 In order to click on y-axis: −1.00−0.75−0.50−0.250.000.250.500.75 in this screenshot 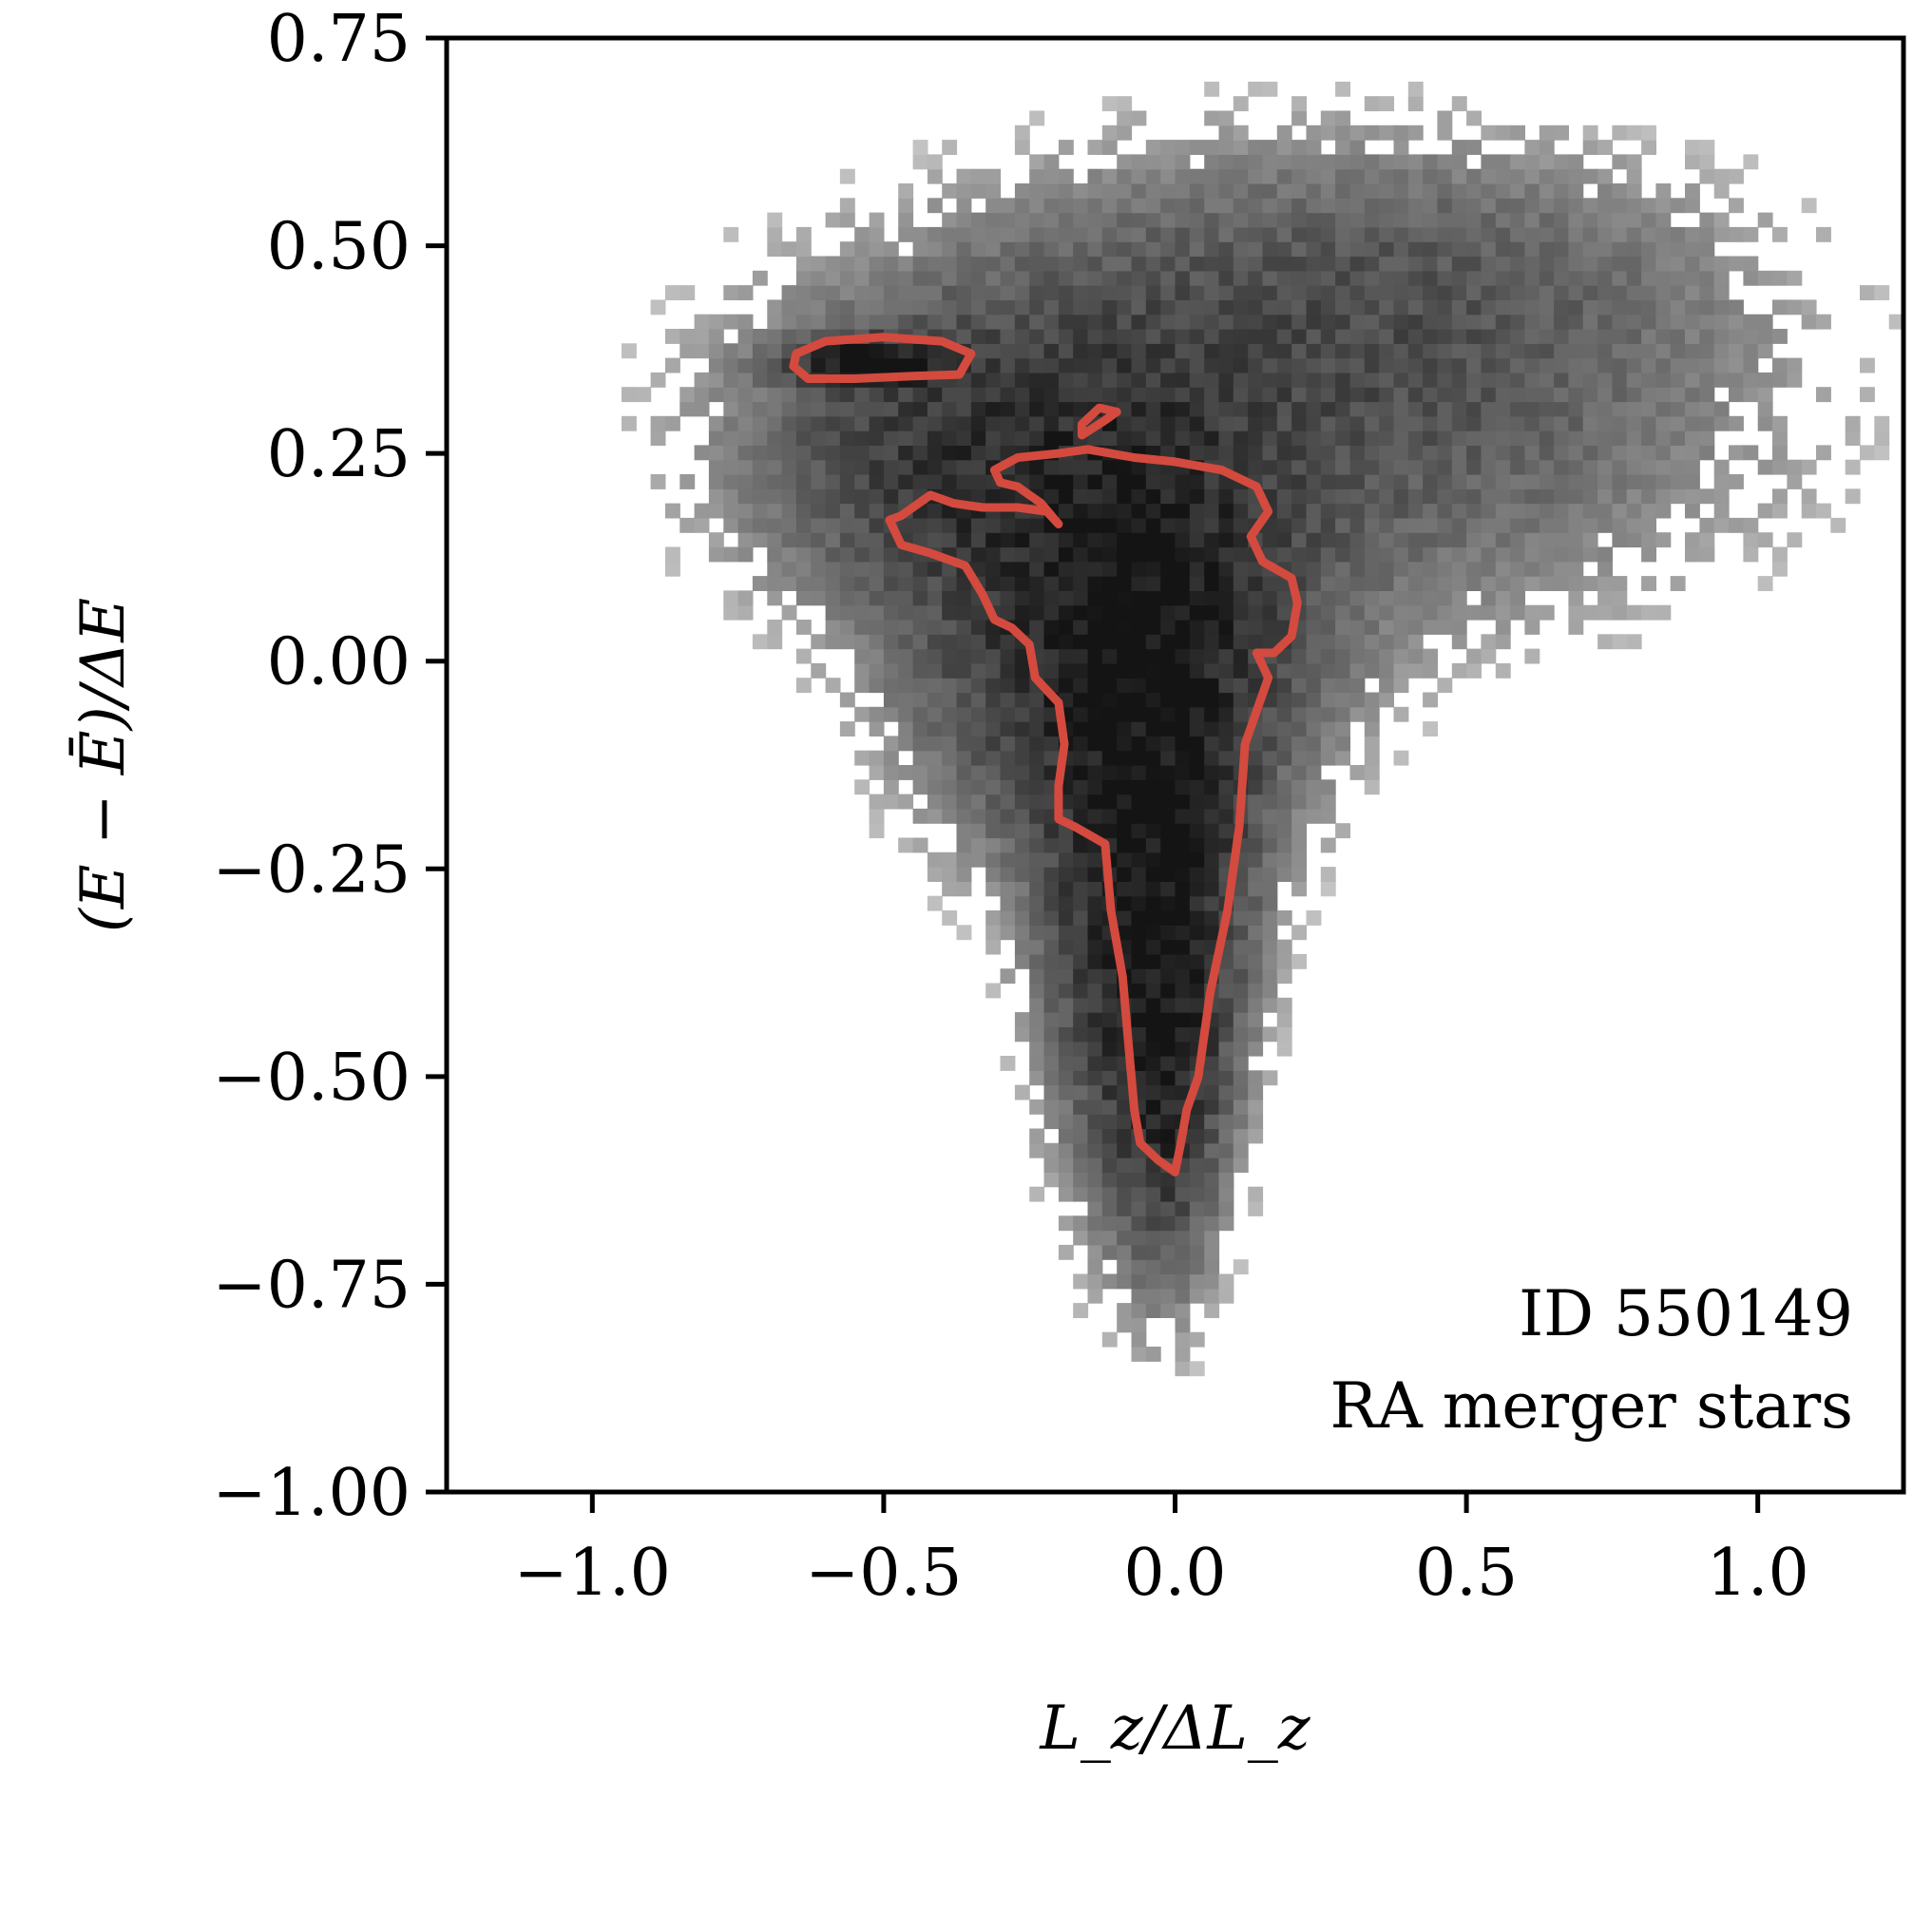, I will do `click(330, 766)`.